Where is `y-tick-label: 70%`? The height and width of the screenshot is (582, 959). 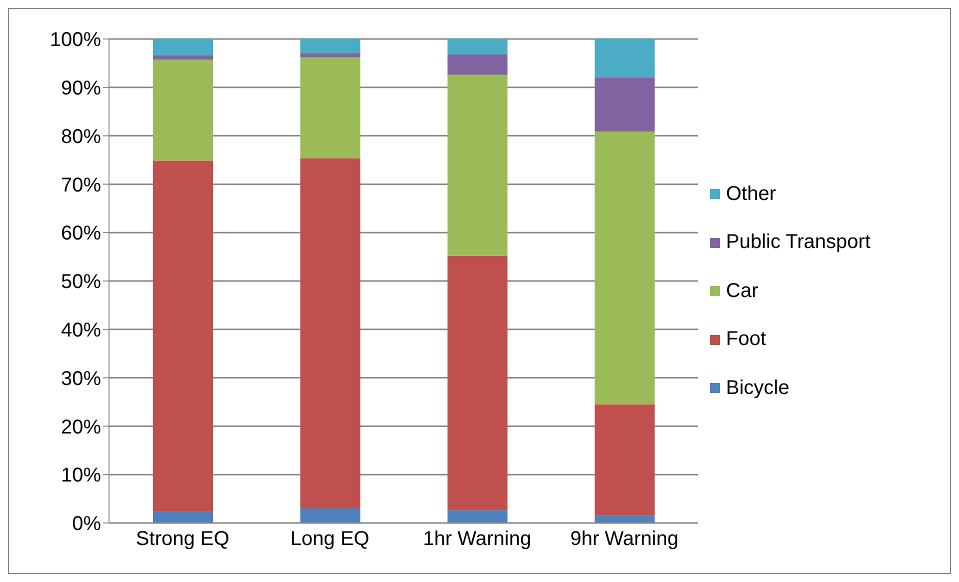 y-tick-label: 70% is located at coordinates (81, 185).